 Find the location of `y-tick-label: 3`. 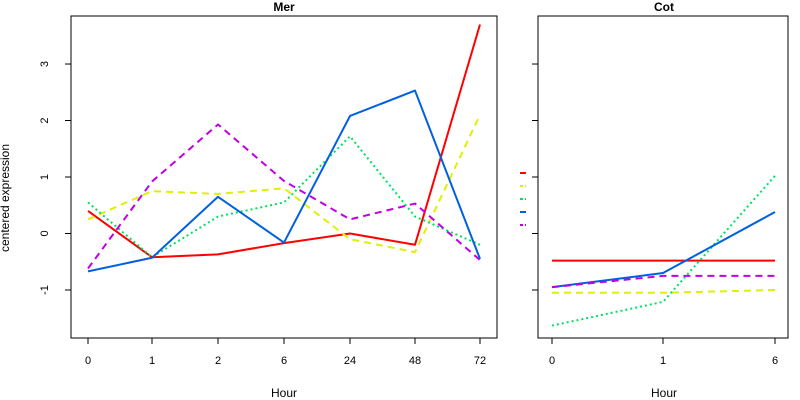

y-tick-label: 3 is located at coordinates (45, 64).